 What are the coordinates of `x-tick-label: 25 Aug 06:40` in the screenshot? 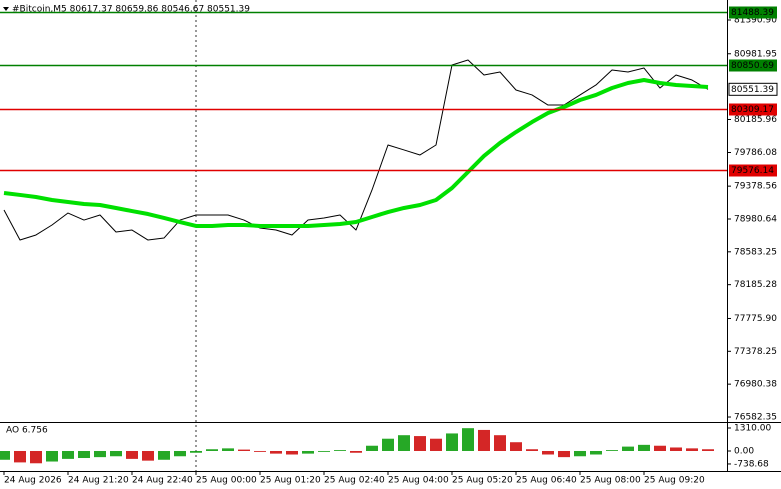 It's located at (546, 481).